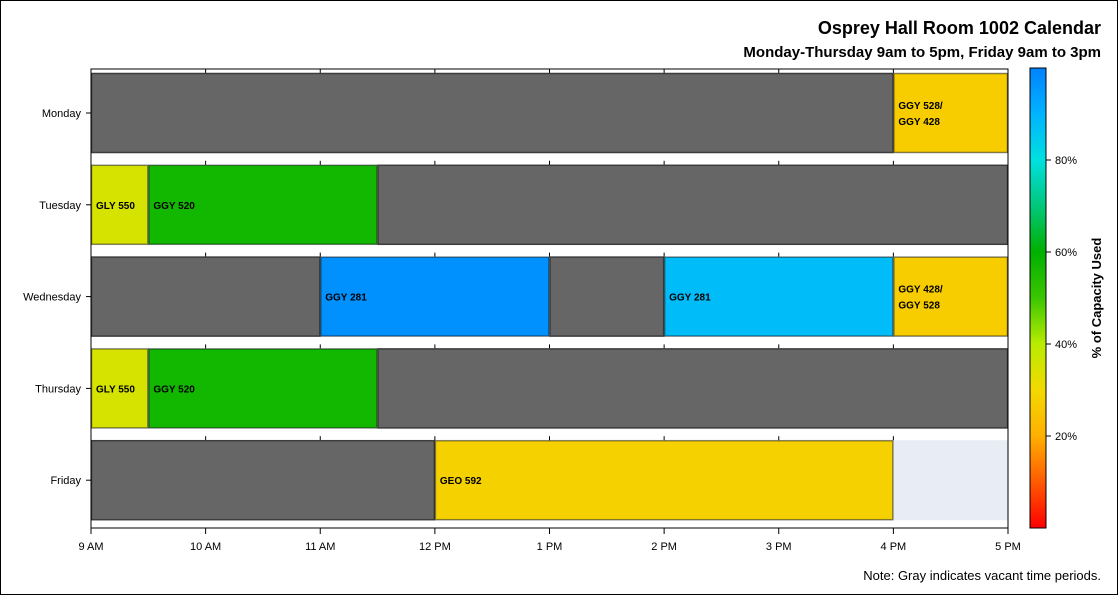 This screenshot has height=595, width=1118. I want to click on x-tick-label: 4 PM, so click(894, 547).